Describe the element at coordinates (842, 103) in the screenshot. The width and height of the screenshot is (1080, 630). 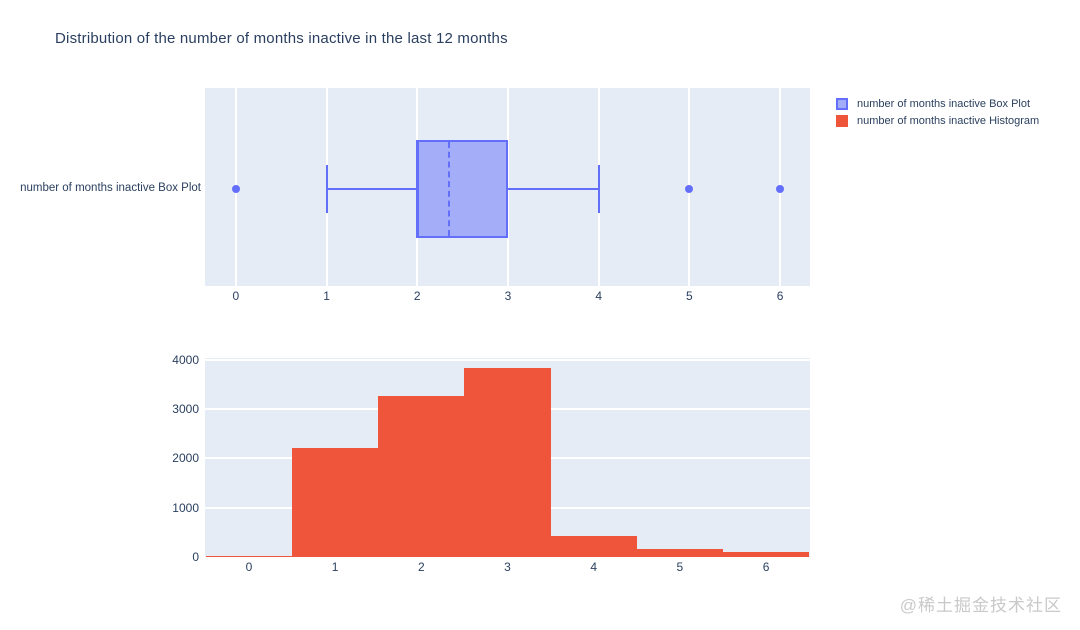
I see `box-plot-legend-swatch-icon` at that location.